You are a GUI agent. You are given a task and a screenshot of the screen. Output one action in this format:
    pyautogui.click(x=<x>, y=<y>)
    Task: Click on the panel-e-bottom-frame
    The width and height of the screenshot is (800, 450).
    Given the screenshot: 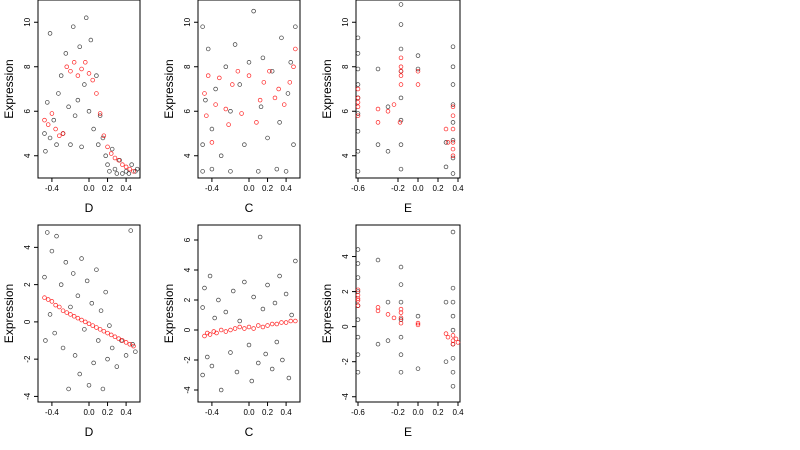 What is the action you would take?
    pyautogui.click(x=408, y=313)
    